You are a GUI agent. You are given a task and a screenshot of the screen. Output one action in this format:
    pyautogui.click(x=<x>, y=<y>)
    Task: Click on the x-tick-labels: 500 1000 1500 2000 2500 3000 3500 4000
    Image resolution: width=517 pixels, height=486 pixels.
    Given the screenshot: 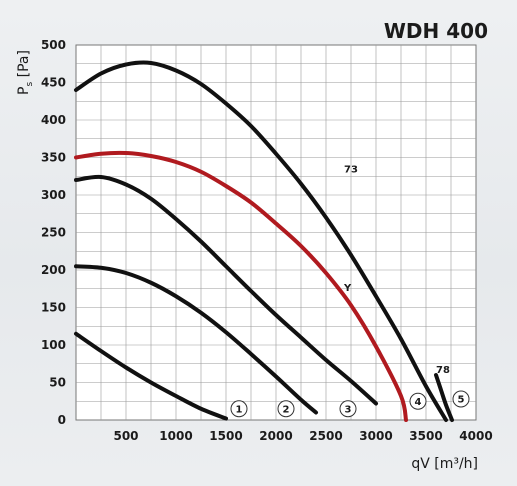 What is the action you would take?
    pyautogui.click(x=302, y=436)
    